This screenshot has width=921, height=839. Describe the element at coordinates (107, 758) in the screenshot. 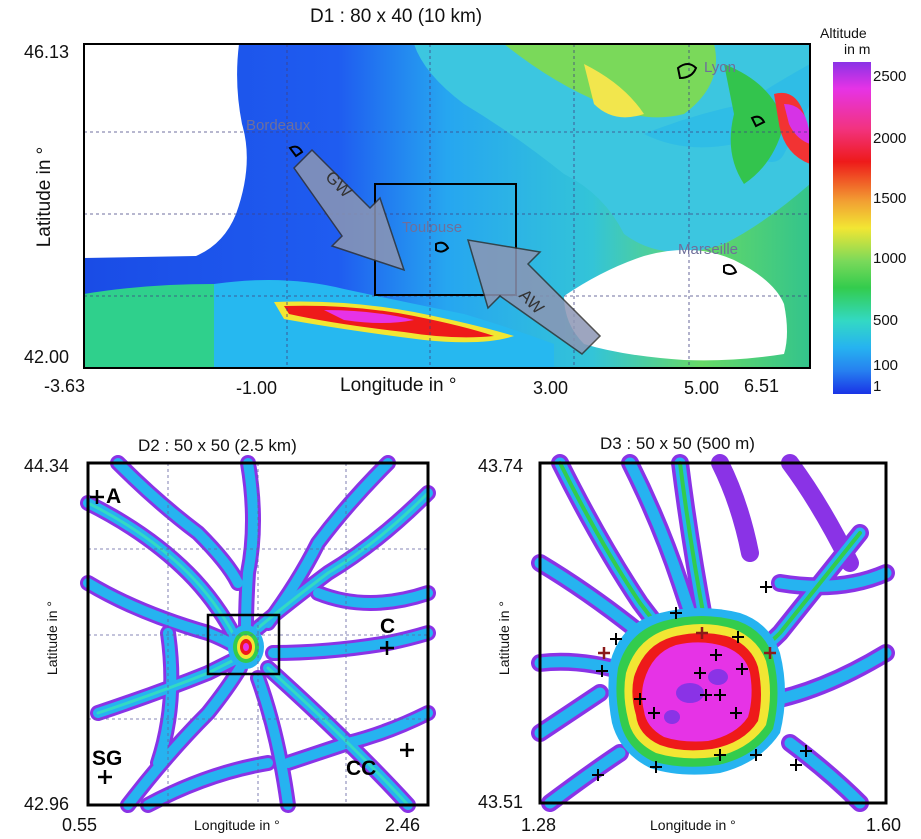

I see `station-label-sg: SG` at that location.